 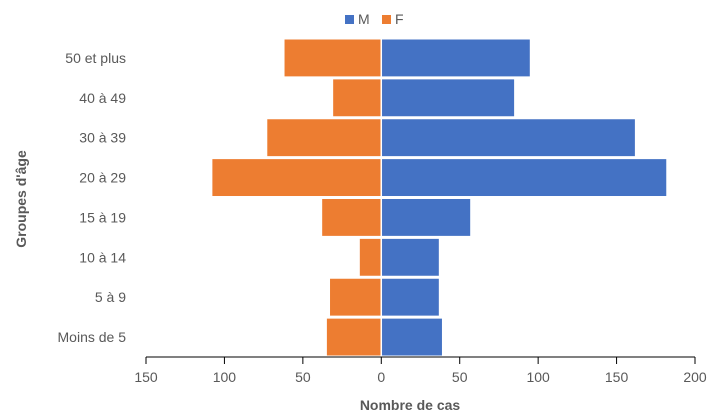 I want to click on y-category-label: Moins de 5, so click(x=92, y=337).